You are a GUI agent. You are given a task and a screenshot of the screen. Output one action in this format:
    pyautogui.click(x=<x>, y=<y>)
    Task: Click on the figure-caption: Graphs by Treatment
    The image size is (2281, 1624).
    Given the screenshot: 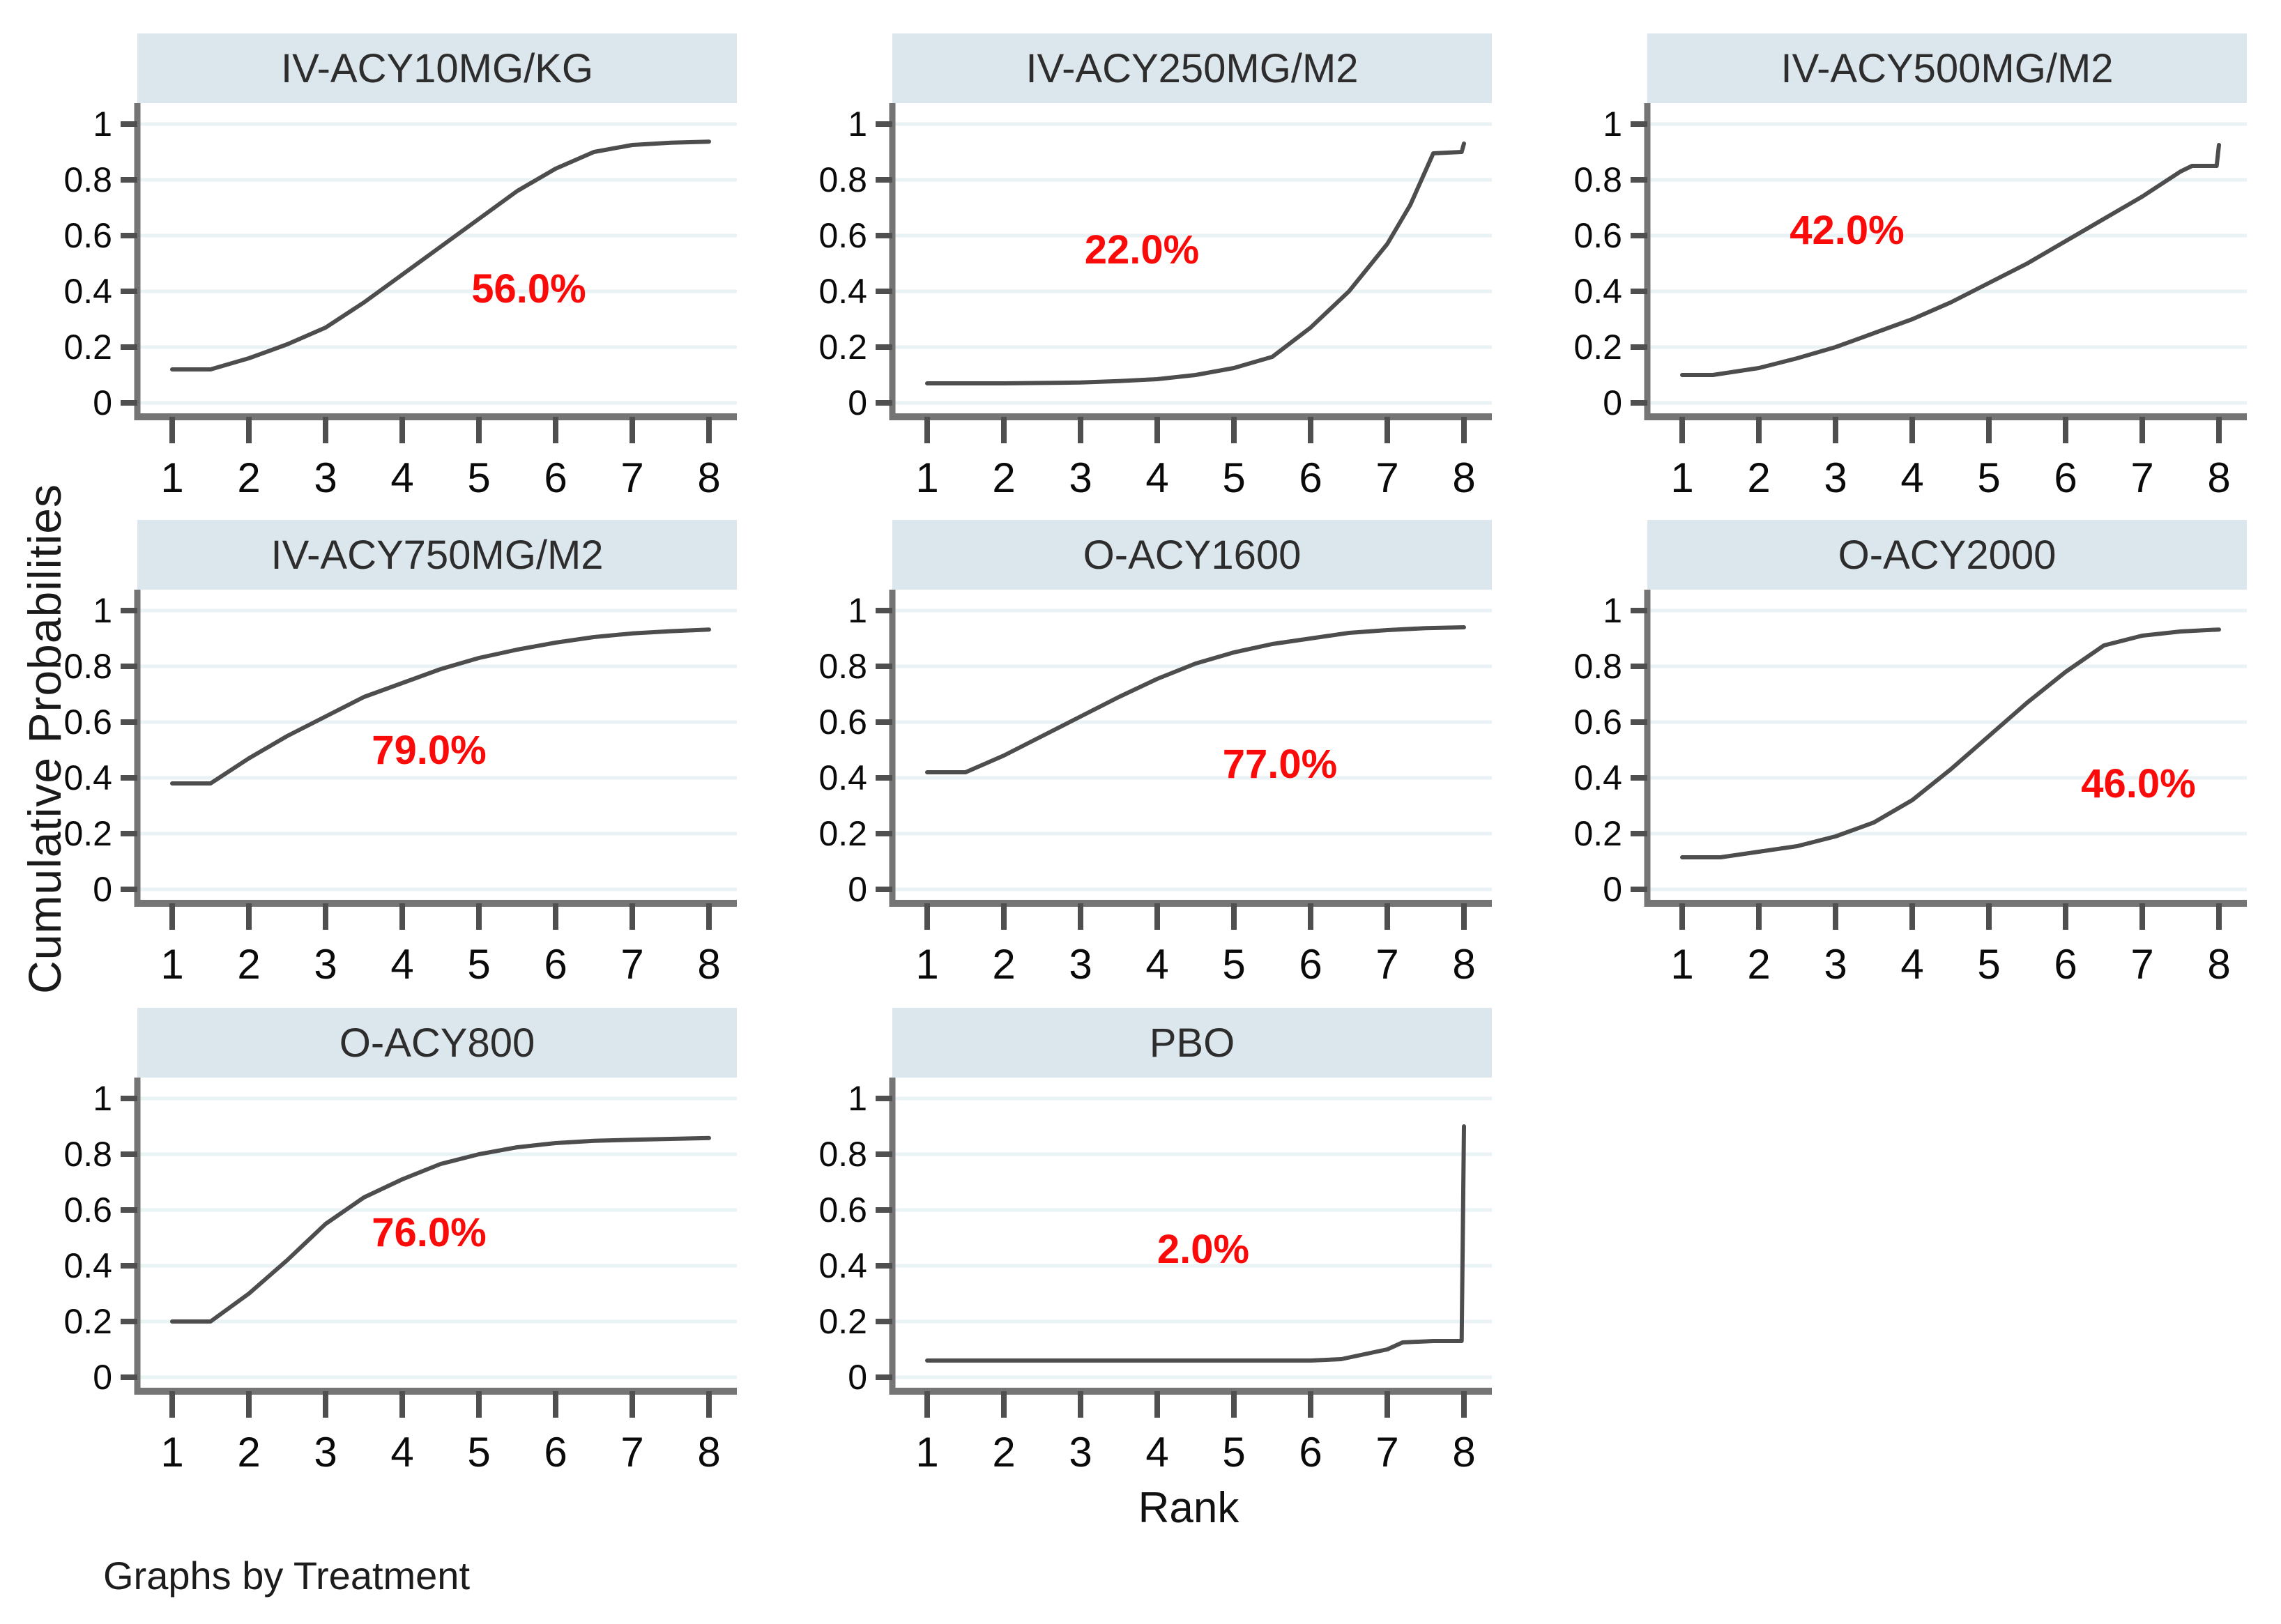 What is the action you would take?
    pyautogui.click(x=287, y=1576)
    